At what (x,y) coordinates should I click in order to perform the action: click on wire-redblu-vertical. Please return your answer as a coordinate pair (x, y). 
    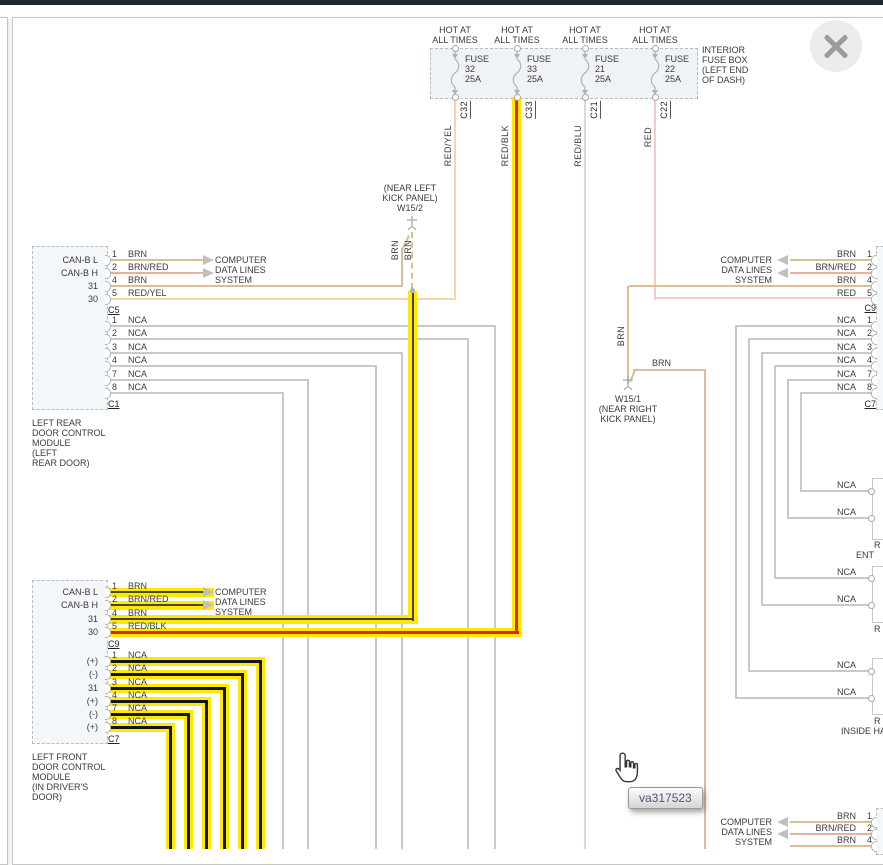
    Looking at the image, I should click on (585, 474).